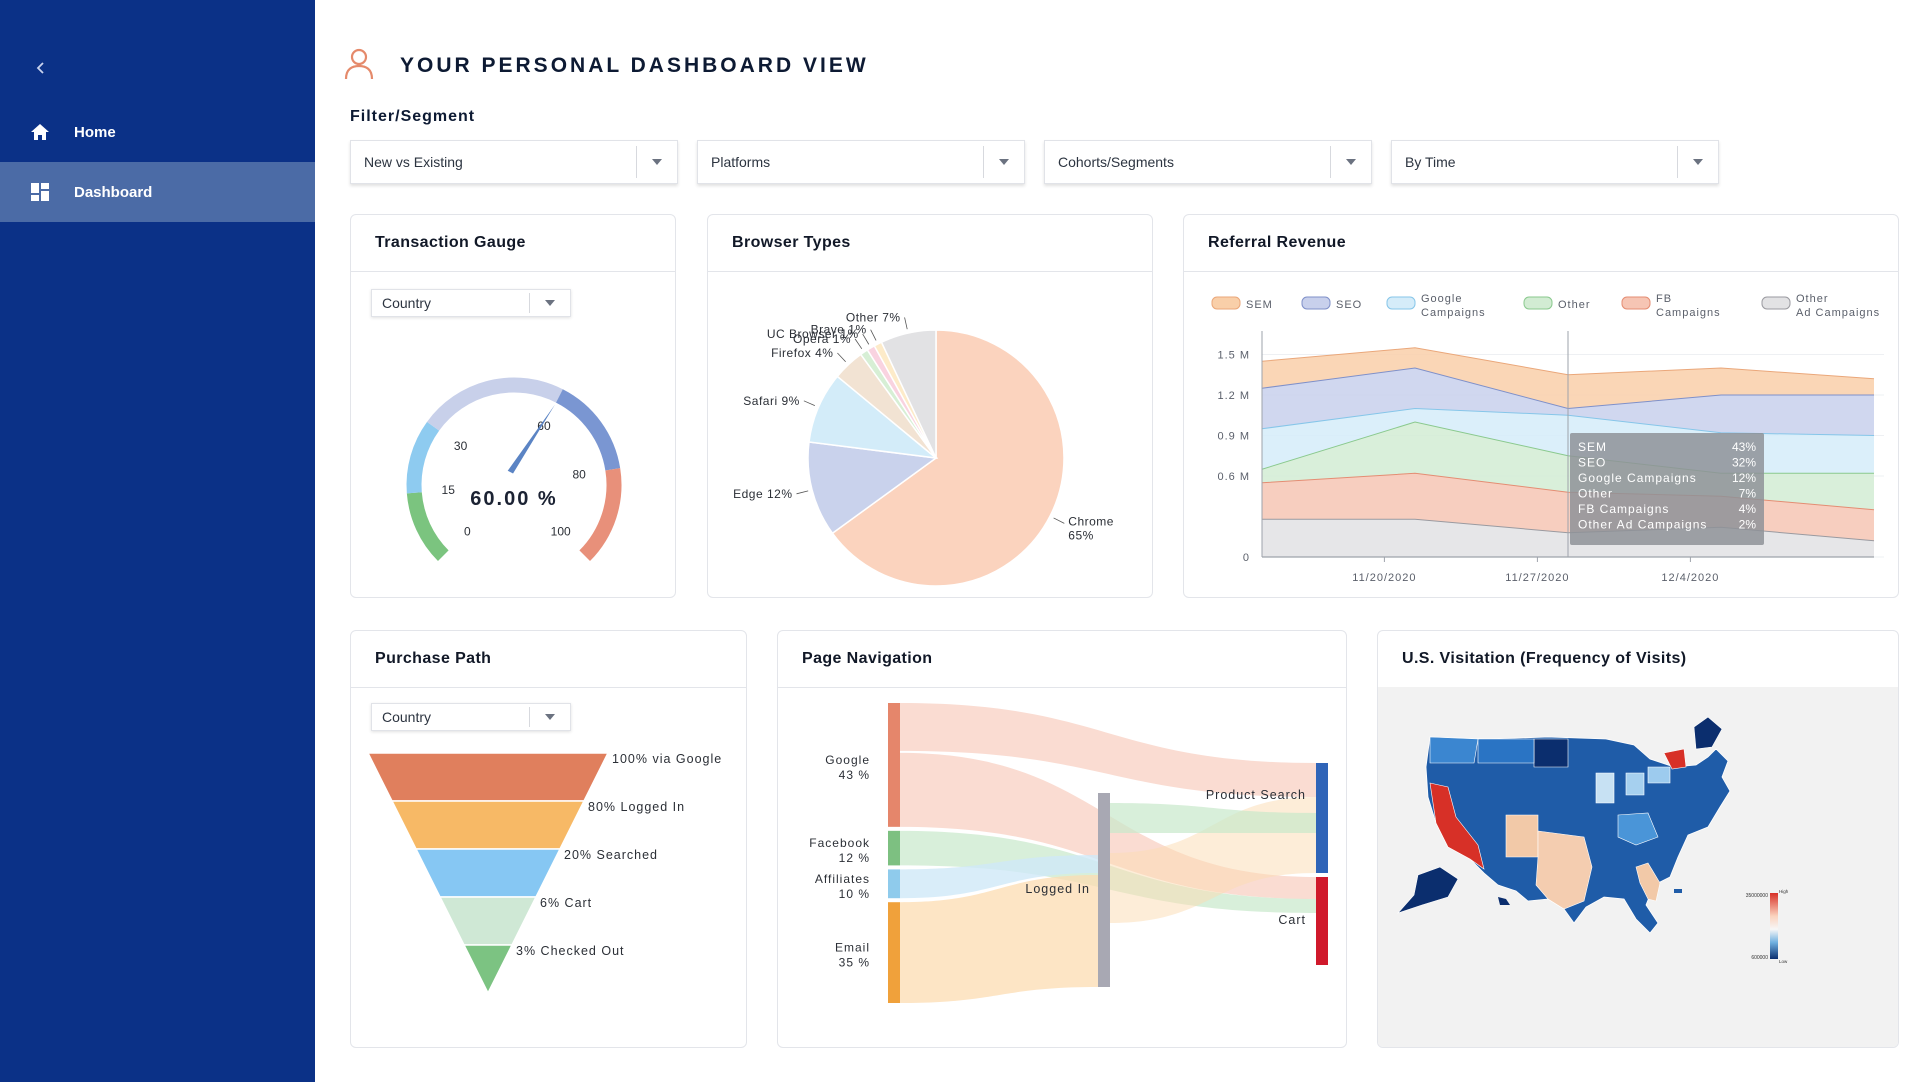 The width and height of the screenshot is (1920, 1082). What do you see at coordinates (1635, 784) in the screenshot?
I see `state-ohio` at bounding box center [1635, 784].